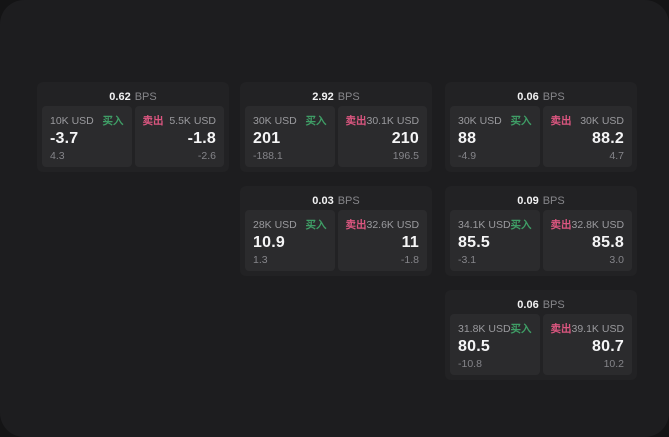 This screenshot has height=437, width=669. What do you see at coordinates (405, 156) in the screenshot?
I see `sell-delta: 196.5` at bounding box center [405, 156].